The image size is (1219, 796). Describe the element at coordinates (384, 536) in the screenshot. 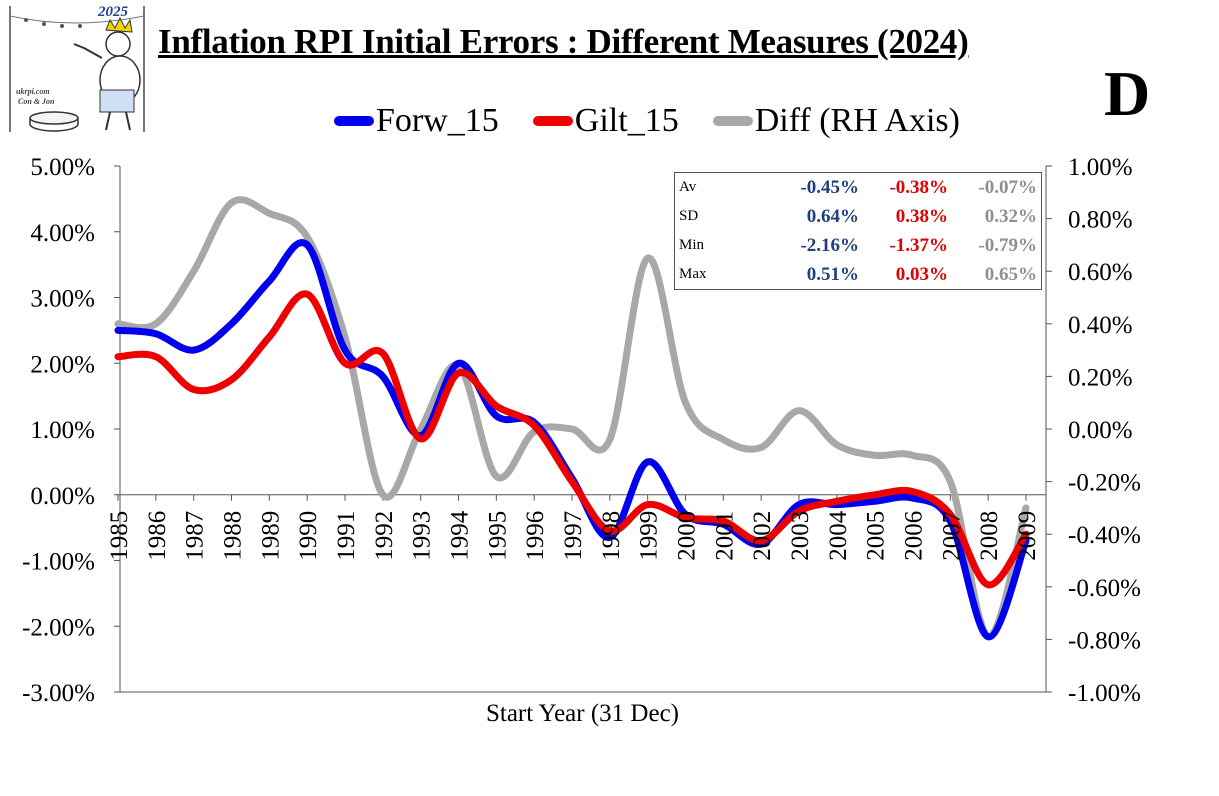

I see `x-tick-label: 1992` at that location.